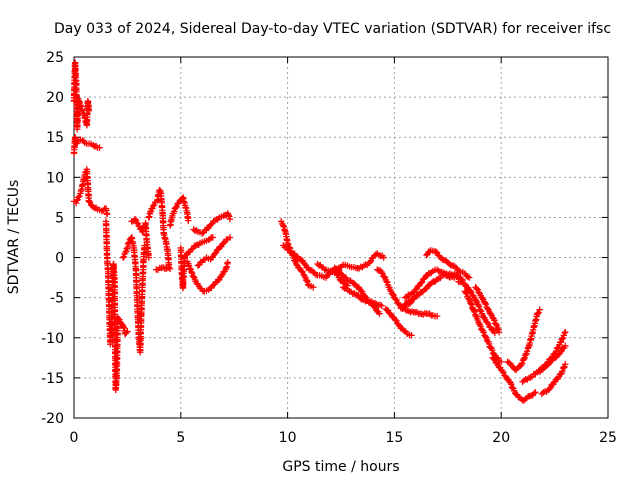  What do you see at coordinates (501, 438) in the screenshot?
I see `x-tick-label: 20` at bounding box center [501, 438].